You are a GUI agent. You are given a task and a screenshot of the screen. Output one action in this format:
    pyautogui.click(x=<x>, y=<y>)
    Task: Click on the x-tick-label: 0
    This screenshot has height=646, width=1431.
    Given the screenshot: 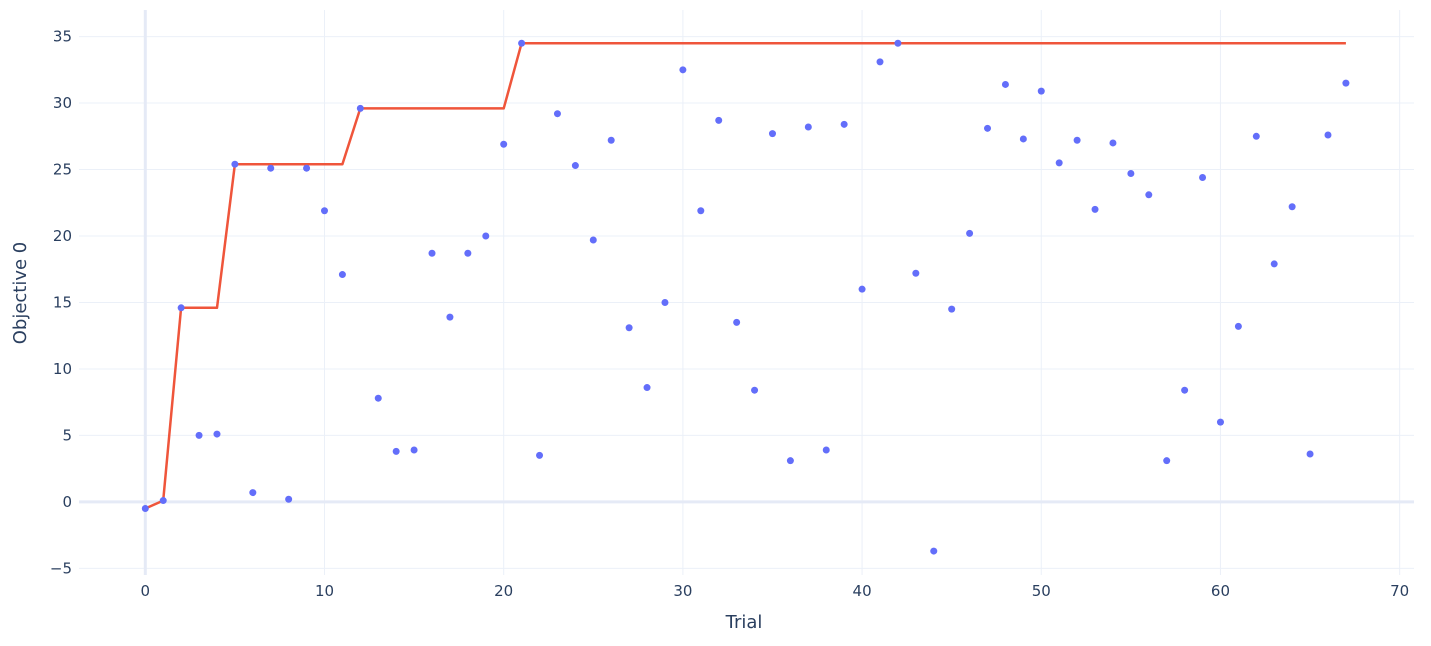 What is the action you would take?
    pyautogui.click(x=146, y=591)
    